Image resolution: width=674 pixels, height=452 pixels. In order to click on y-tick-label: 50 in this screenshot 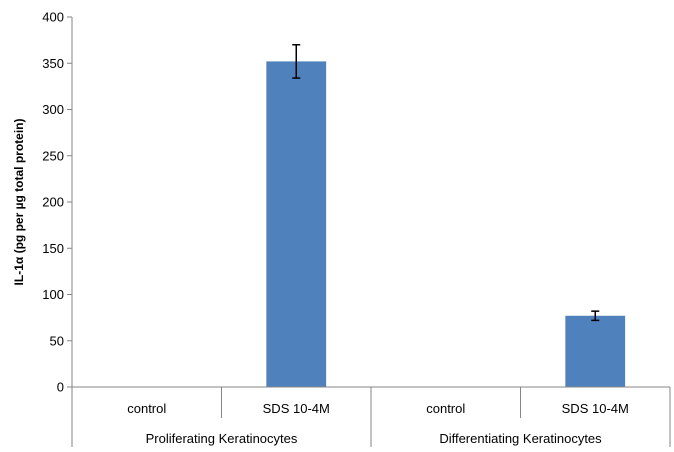, I will do `click(57, 340)`.